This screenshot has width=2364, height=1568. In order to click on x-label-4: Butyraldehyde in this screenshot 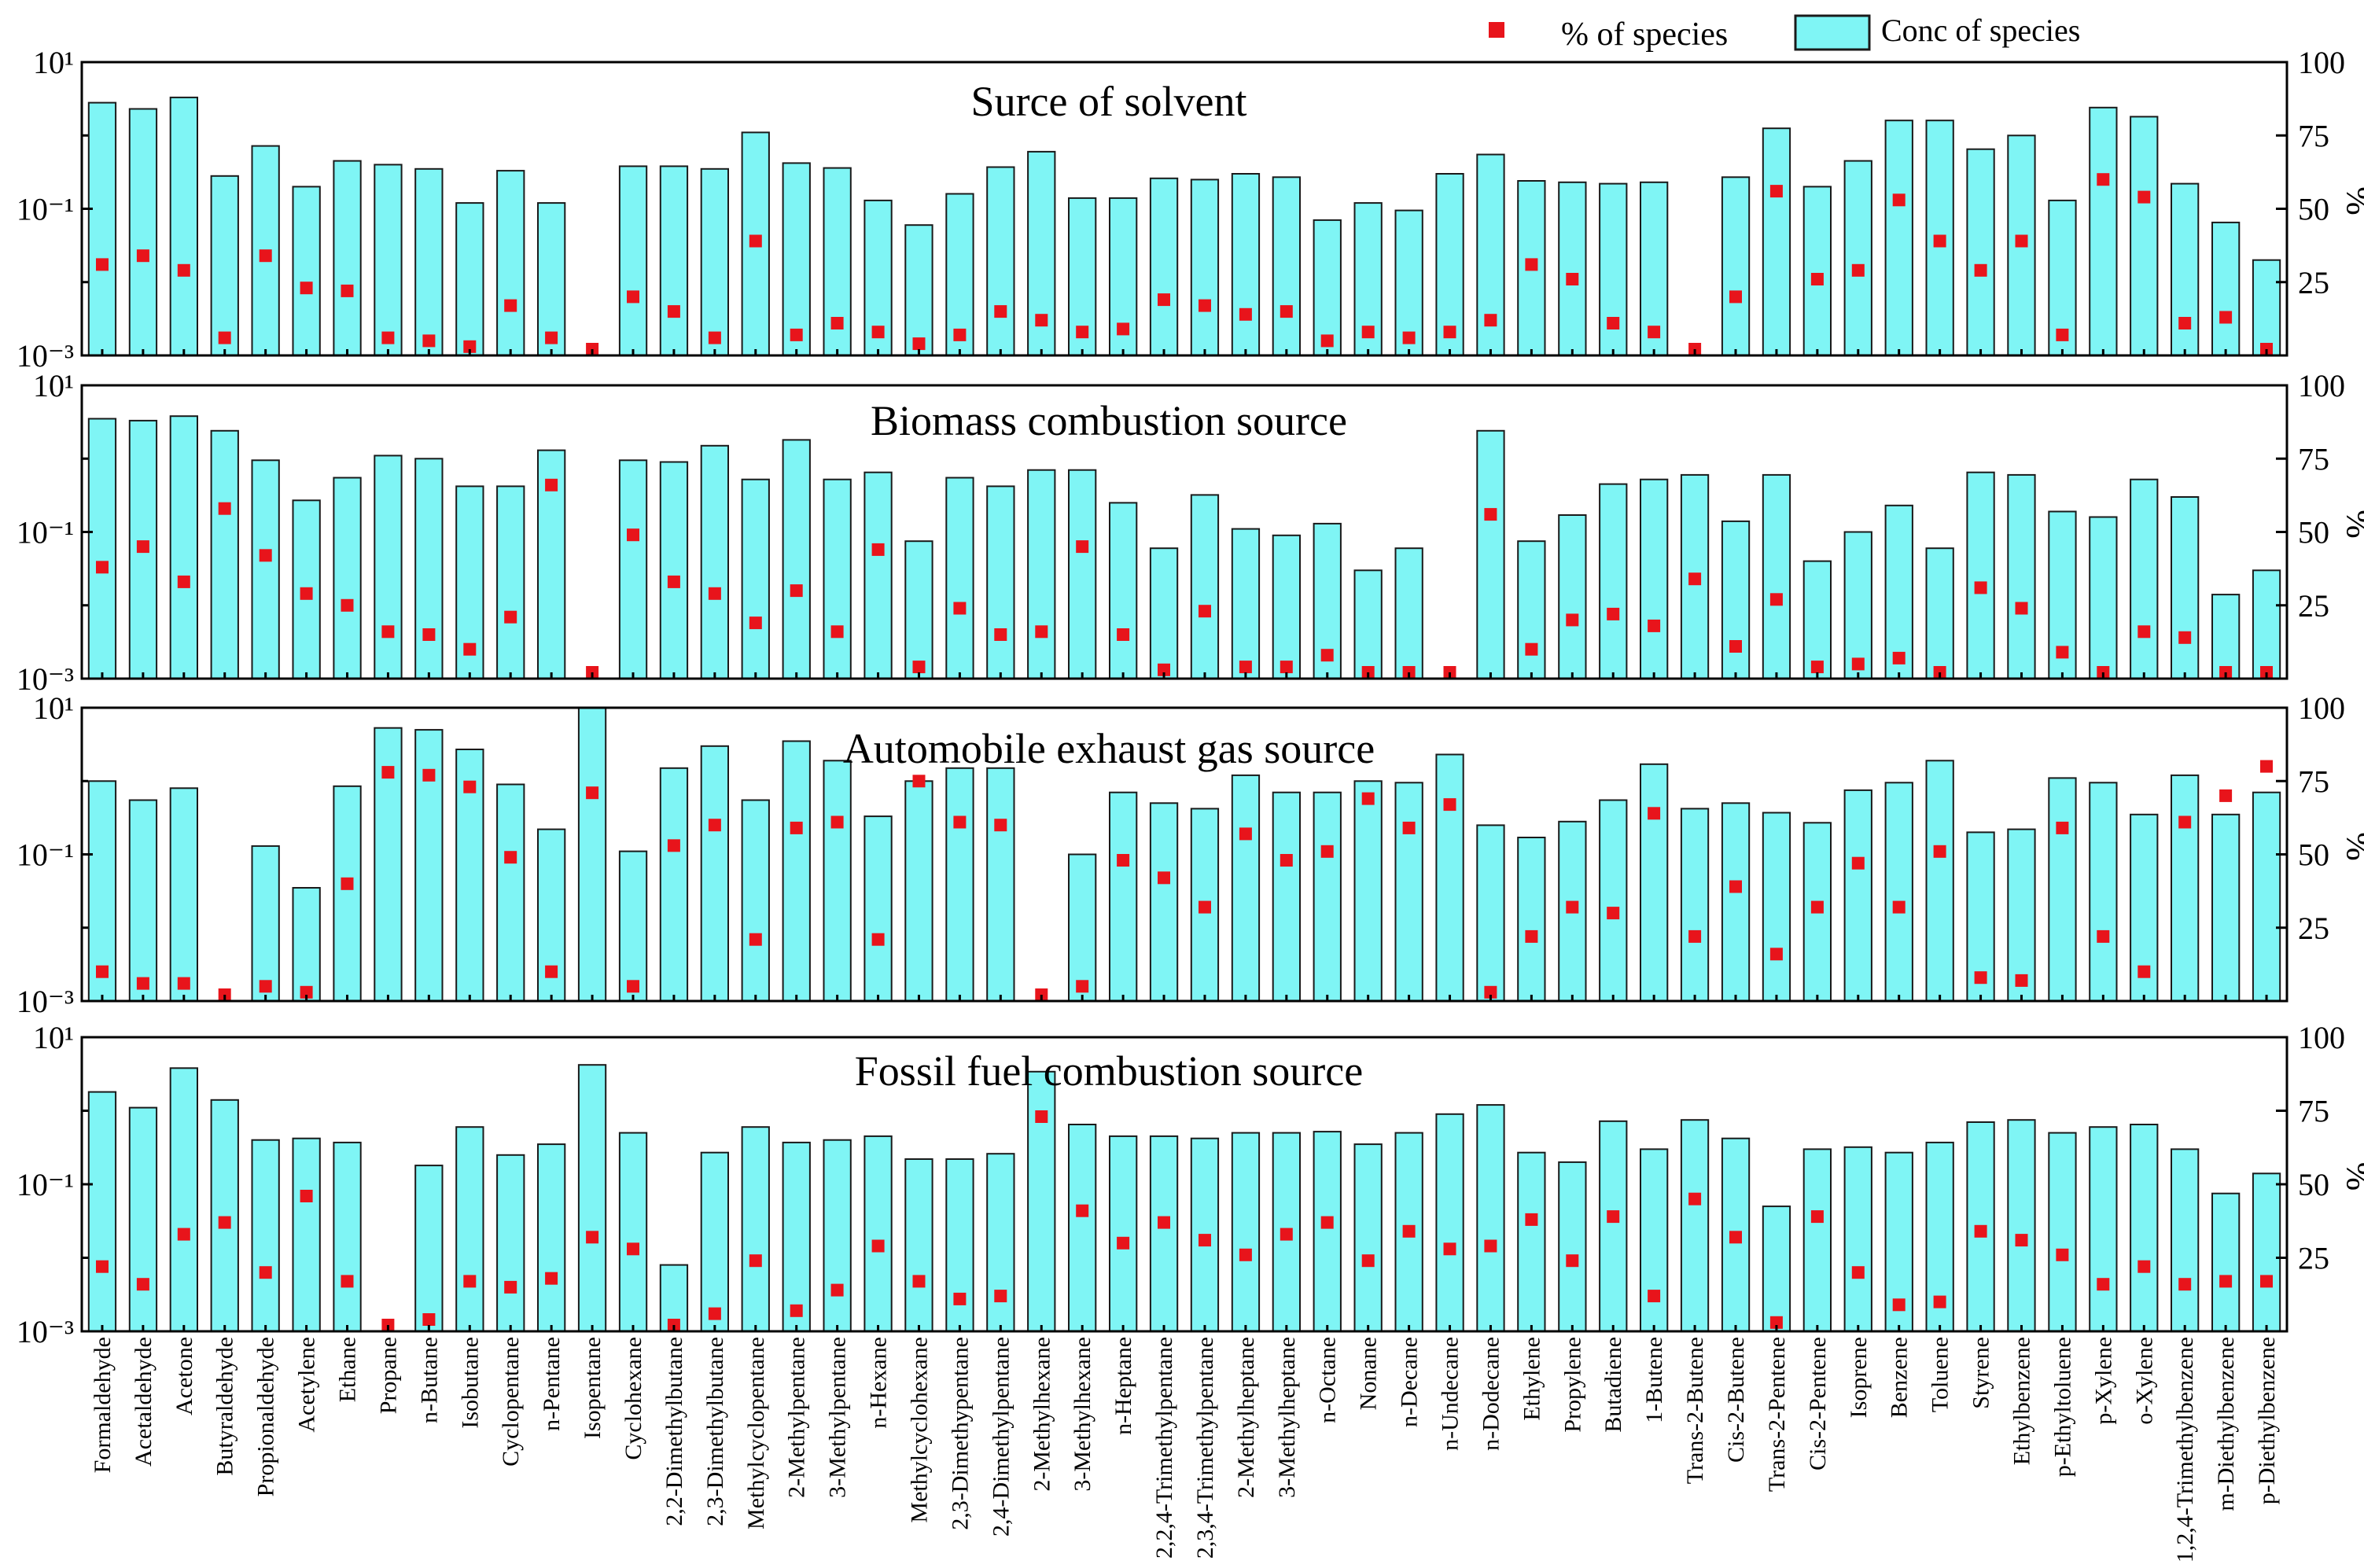, I will do `click(225, 1406)`.